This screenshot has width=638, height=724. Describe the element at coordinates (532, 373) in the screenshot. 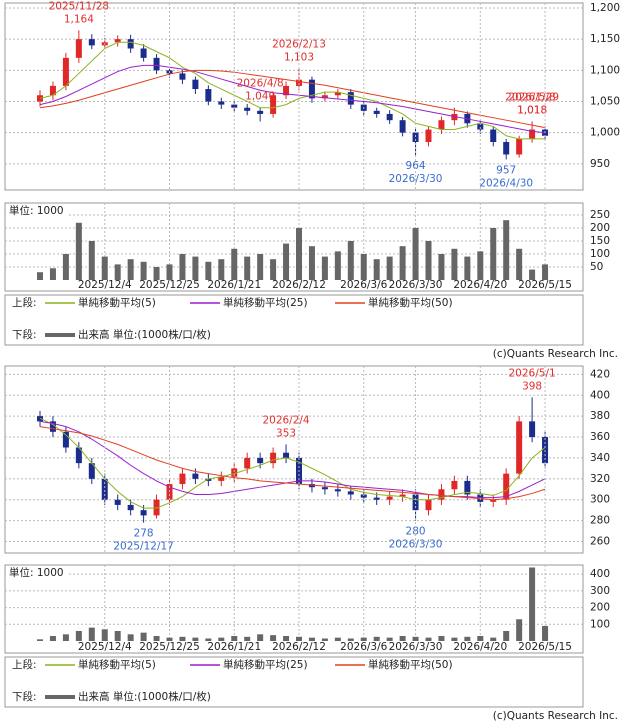

I see `annotation-date: 2026/5/1` at that location.